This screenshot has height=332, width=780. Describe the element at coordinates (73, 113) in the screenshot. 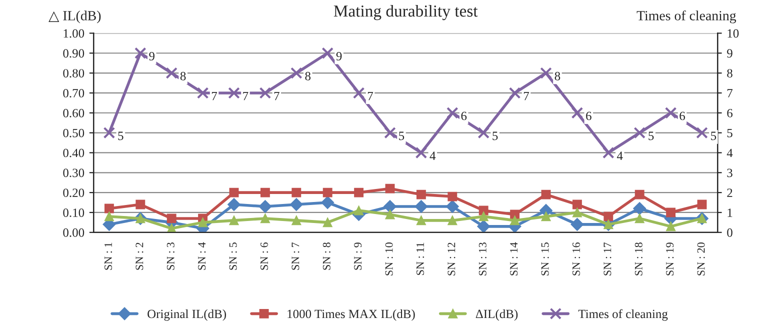

I see `y-tick-label: 0.60` at that location.